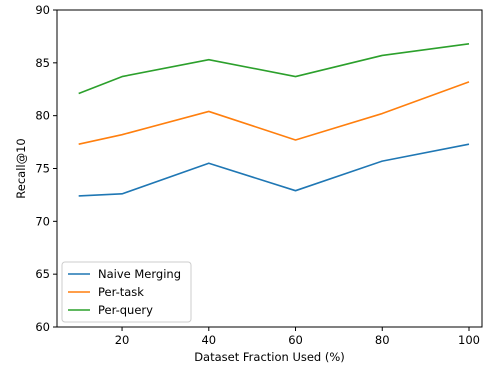 The height and width of the screenshot is (366, 483). What do you see at coordinates (42, 274) in the screenshot?
I see `y-tick-label: 65` at bounding box center [42, 274].